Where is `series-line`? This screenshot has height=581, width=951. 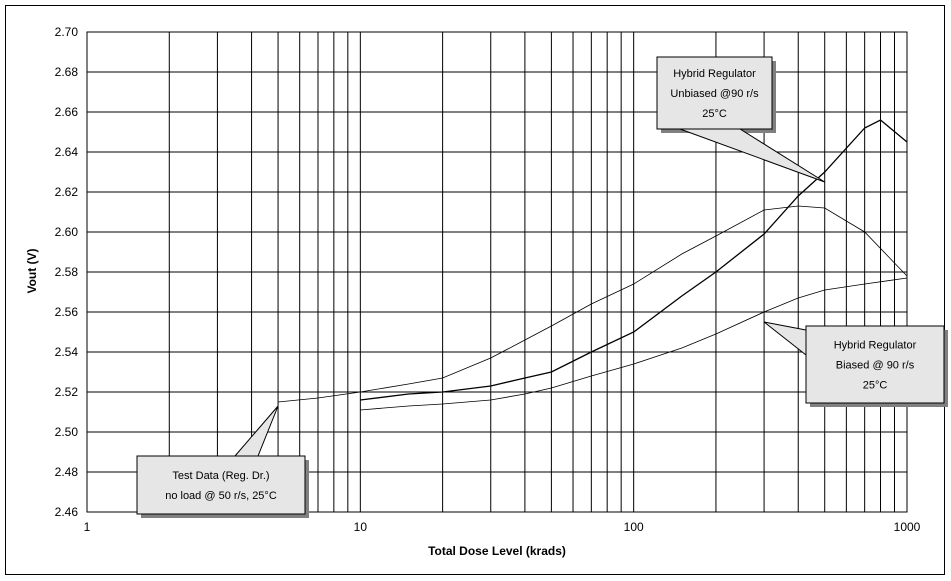
series-line is located at coordinates (634, 344).